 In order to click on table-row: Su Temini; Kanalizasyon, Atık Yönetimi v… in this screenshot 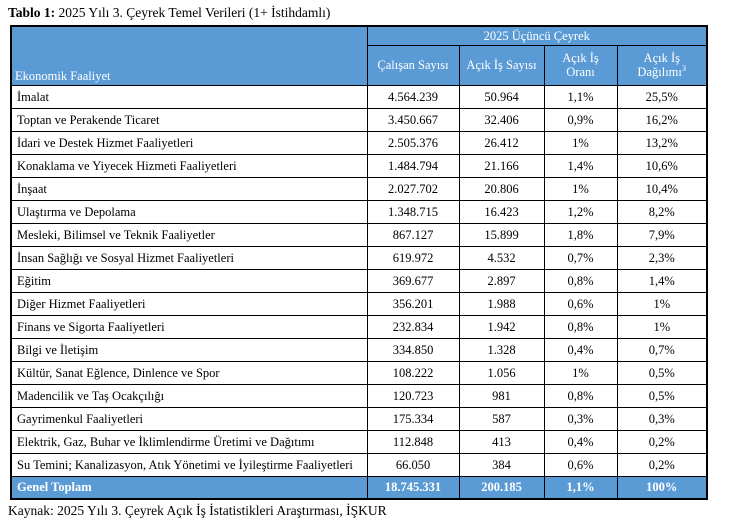, I will do `click(359, 464)`.